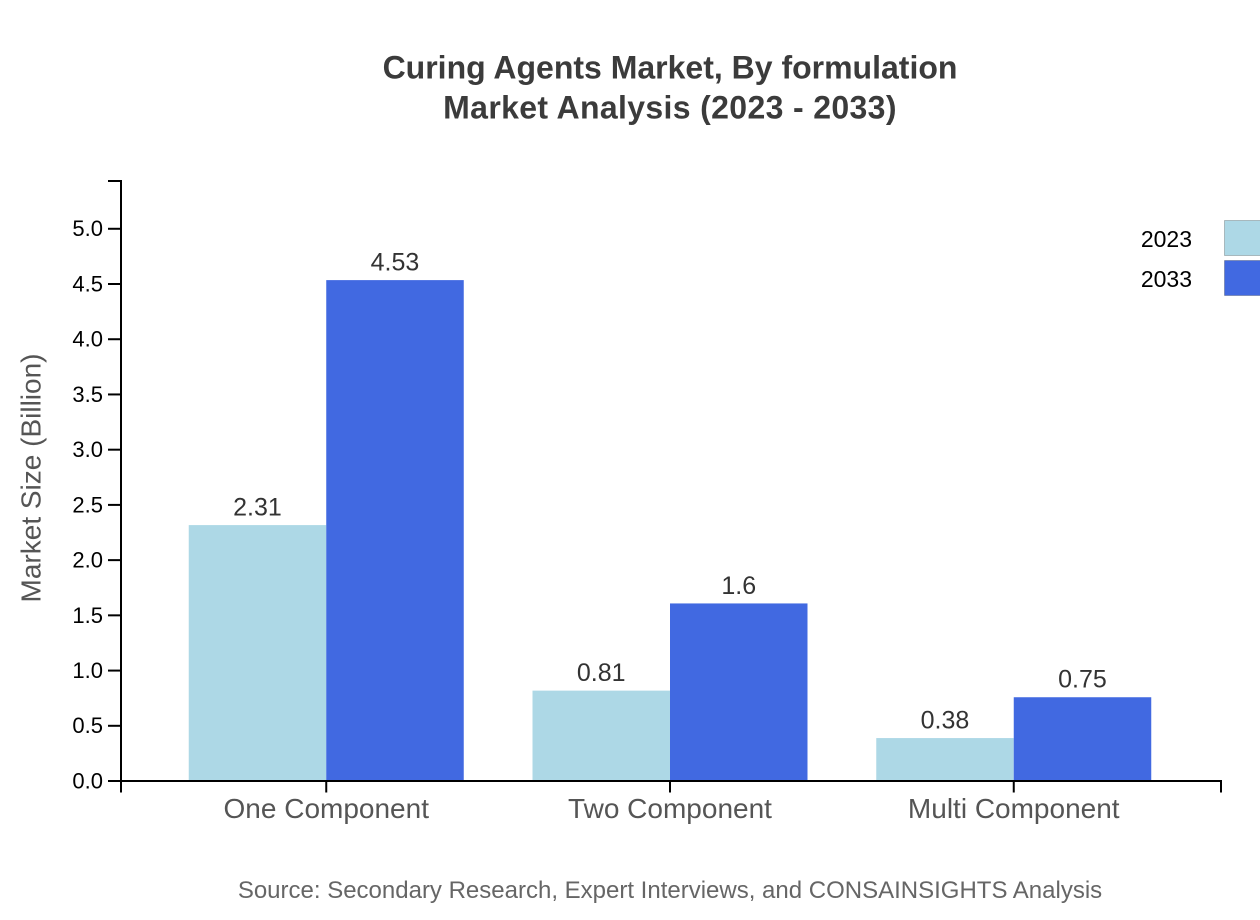  What do you see at coordinates (1082, 680) in the screenshot?
I see `svg-text: 0.75` at bounding box center [1082, 680].